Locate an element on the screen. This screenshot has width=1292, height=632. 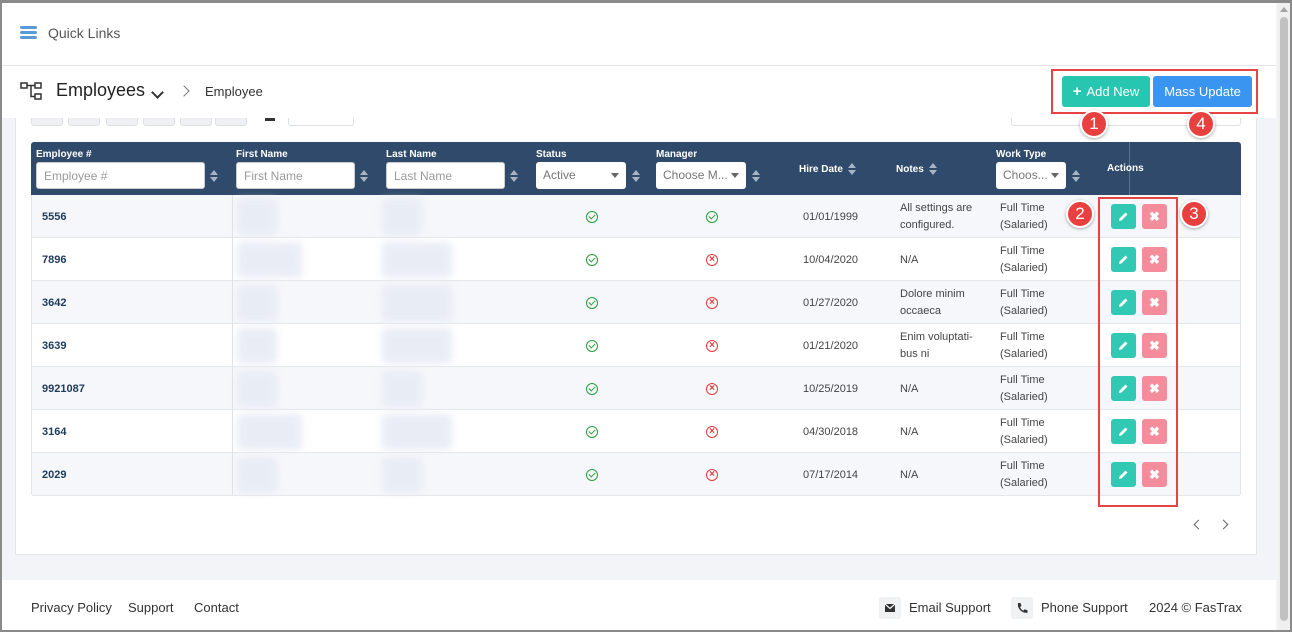
phone-support-link: Phone Support is located at coordinates (1084, 607).